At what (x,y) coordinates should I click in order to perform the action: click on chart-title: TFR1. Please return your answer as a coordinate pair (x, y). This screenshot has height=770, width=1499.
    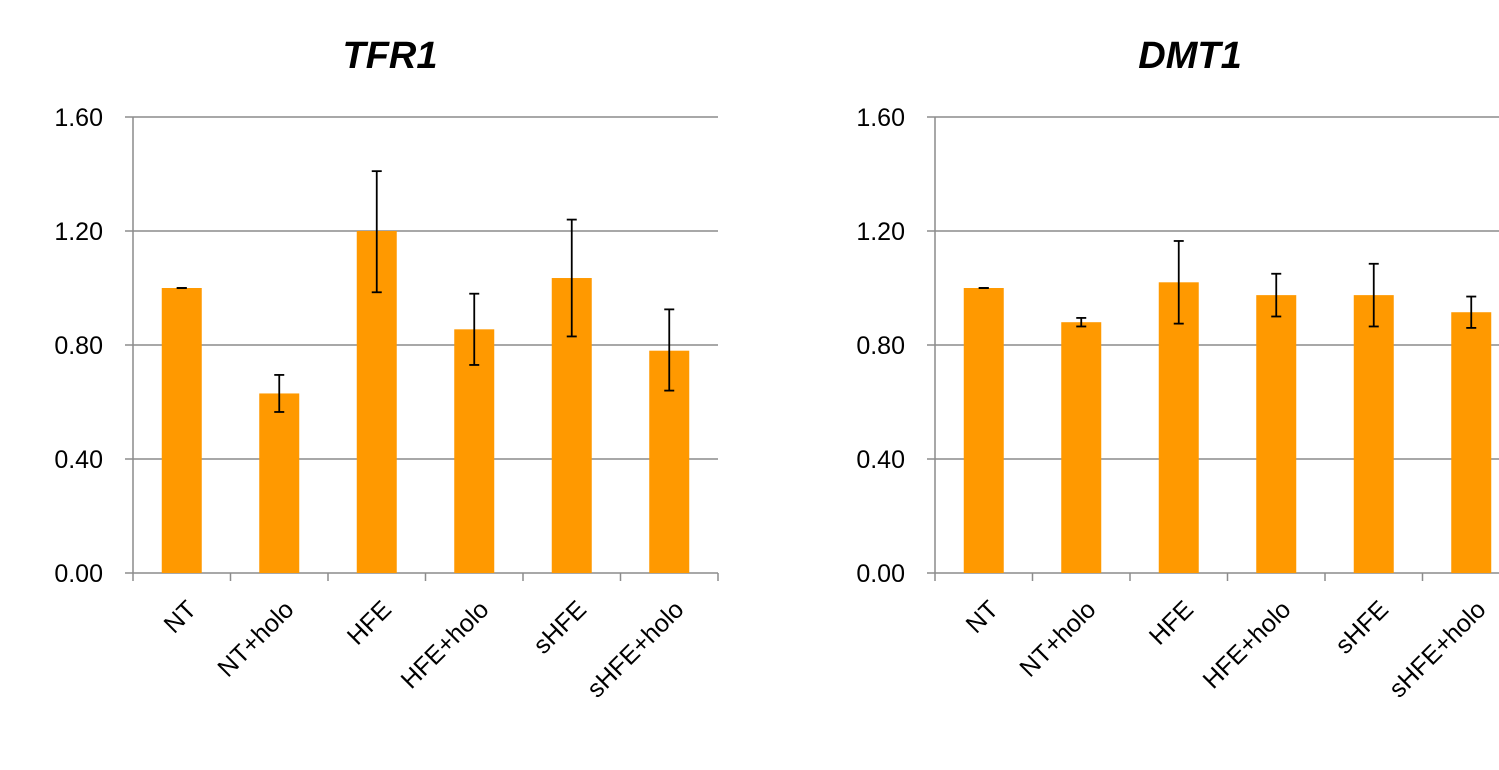
    Looking at the image, I should click on (390, 56).